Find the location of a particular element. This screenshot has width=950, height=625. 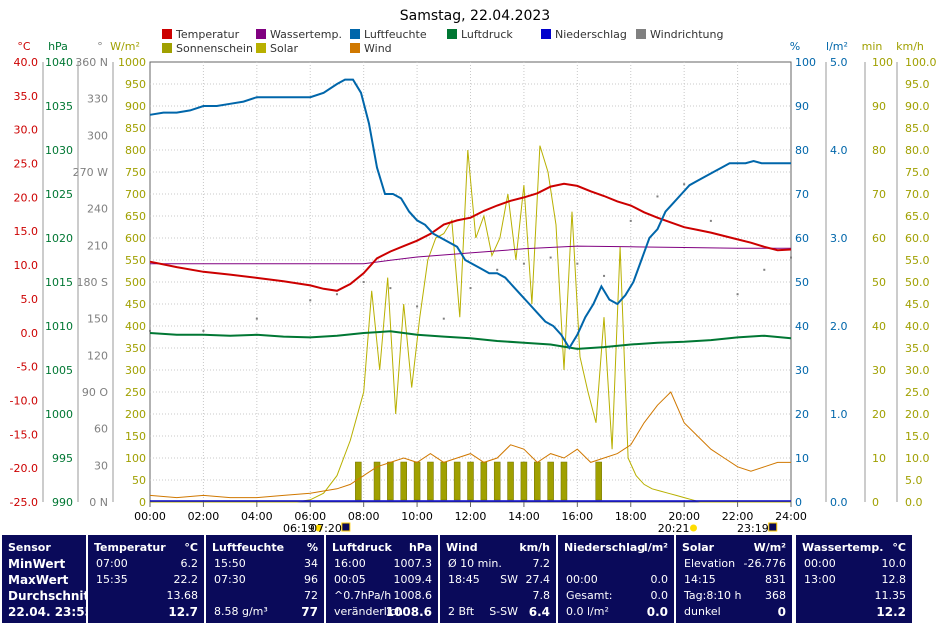

panel-cell-extra: SW is located at coordinates (509, 579).